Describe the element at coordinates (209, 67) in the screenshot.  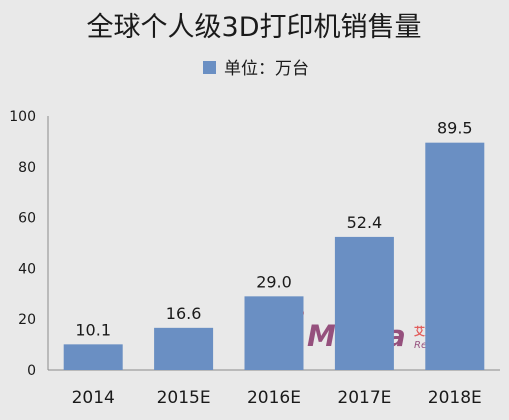
I see `legend-swatch` at that location.